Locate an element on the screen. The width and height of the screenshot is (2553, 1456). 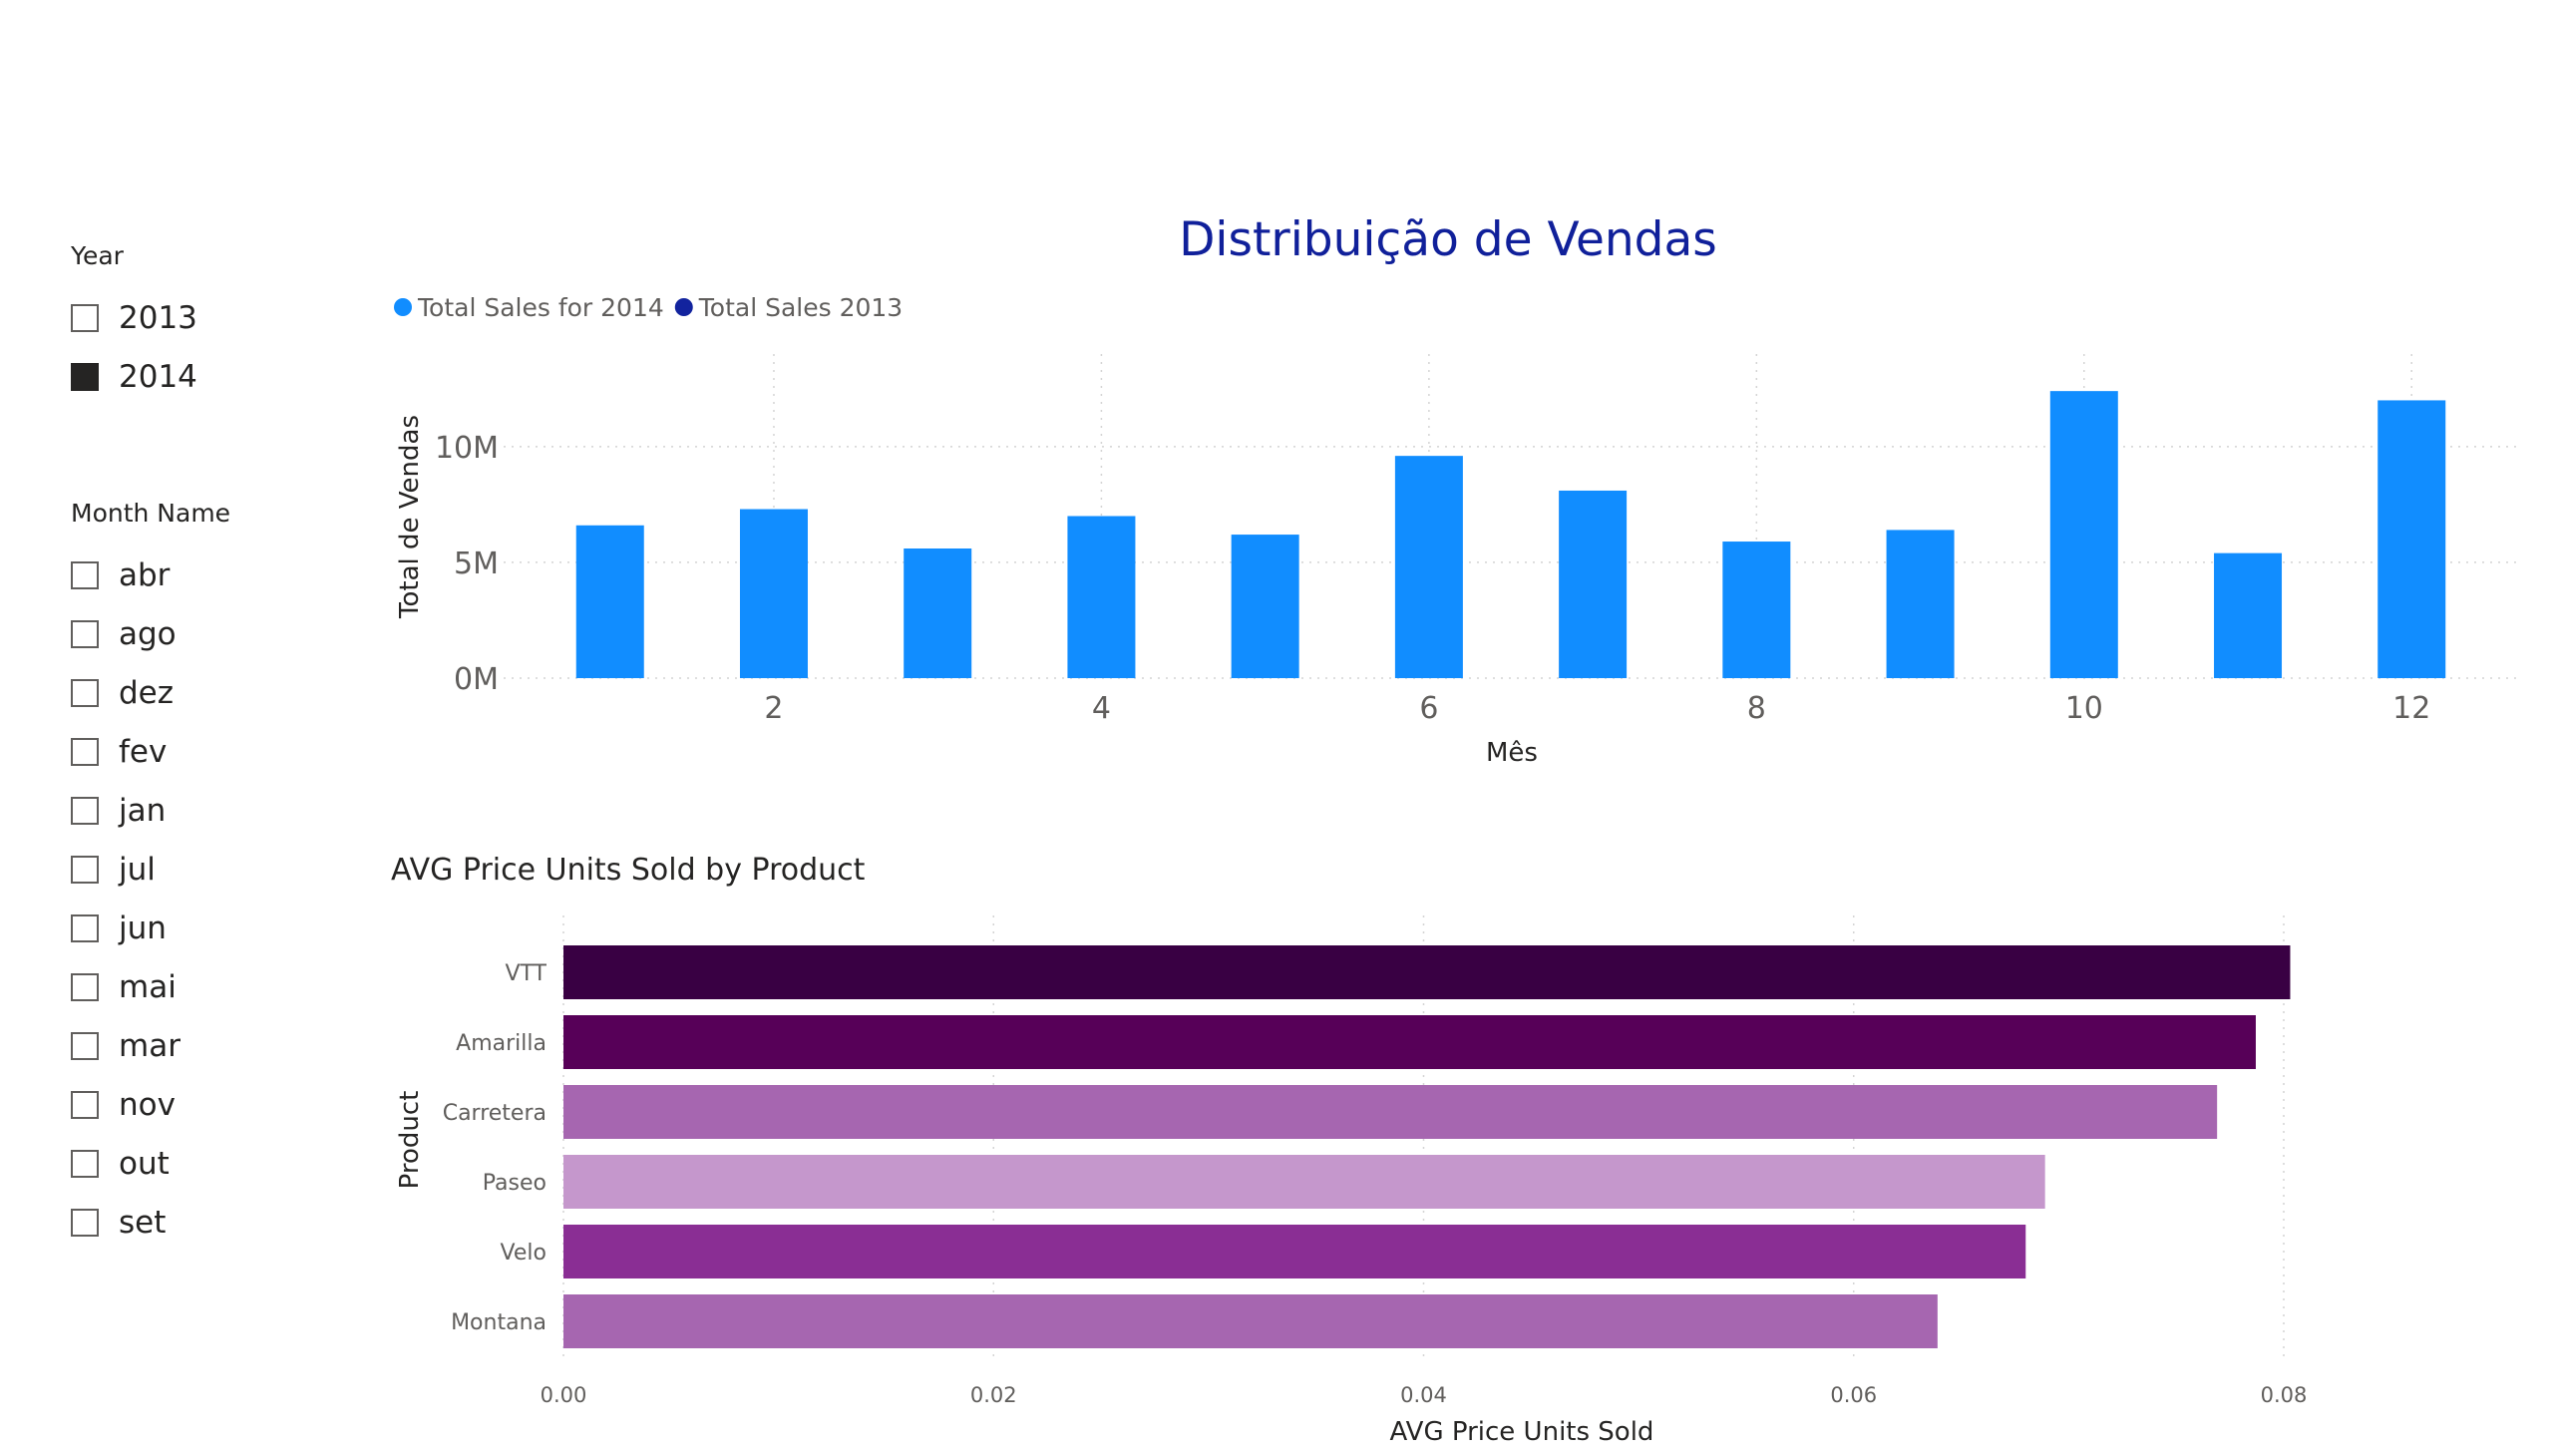
month-option-label: dez is located at coordinates (147, 692).